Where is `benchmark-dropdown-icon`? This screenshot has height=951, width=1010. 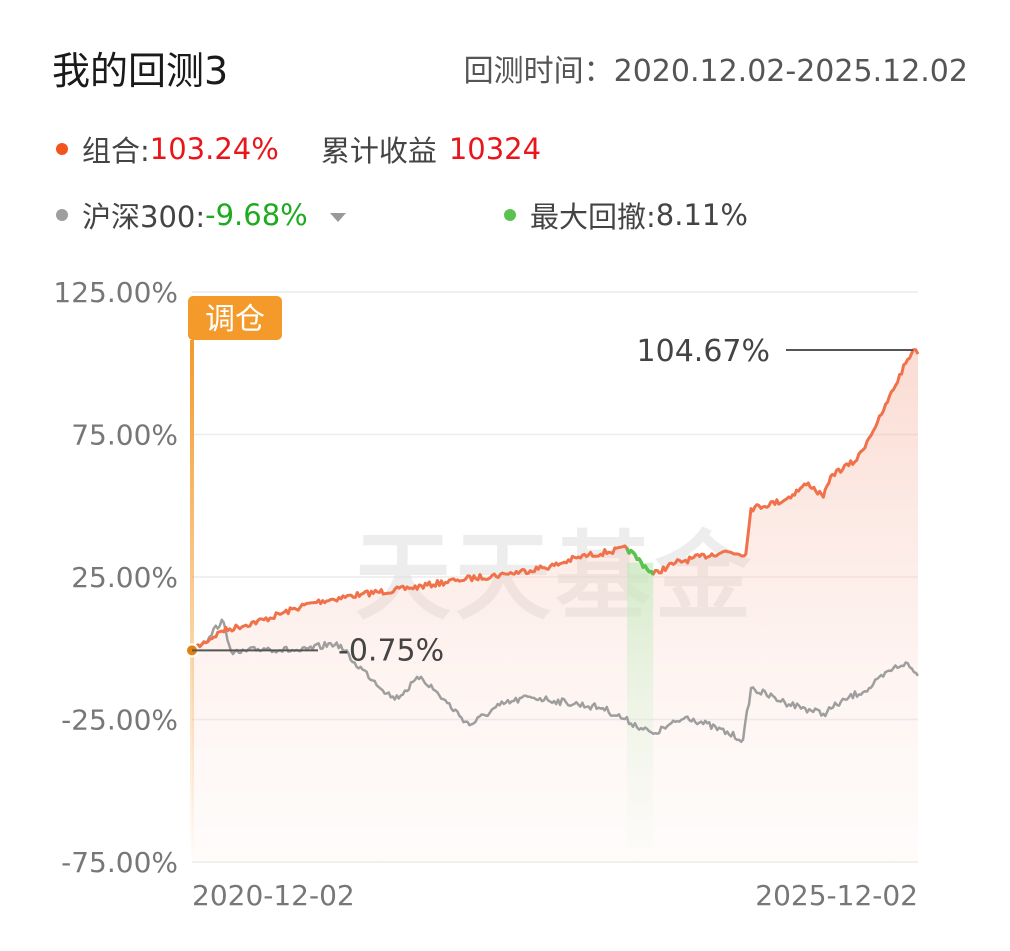
benchmark-dropdown-icon is located at coordinates (337, 217).